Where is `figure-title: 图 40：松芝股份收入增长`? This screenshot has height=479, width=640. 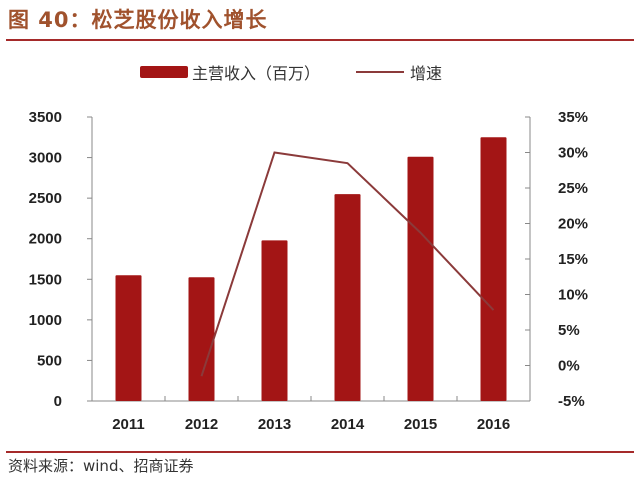 figure-title: 图 40：松芝股份收入增长 is located at coordinates (138, 20).